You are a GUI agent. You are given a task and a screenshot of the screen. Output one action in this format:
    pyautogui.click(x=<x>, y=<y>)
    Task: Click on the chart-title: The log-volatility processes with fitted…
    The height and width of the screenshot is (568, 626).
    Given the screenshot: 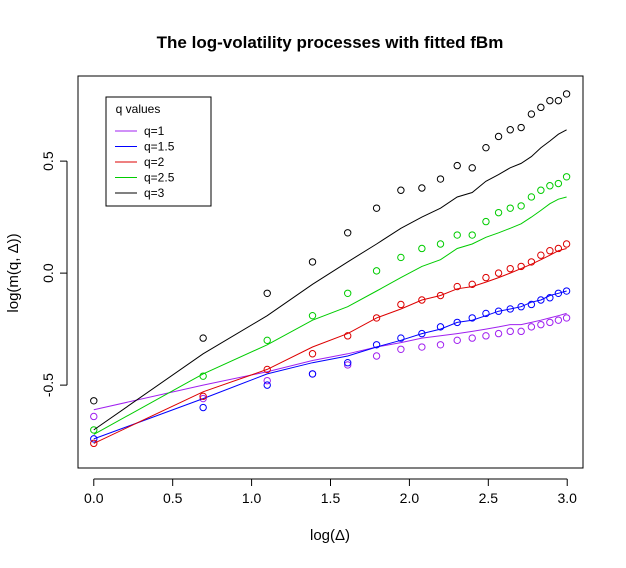 What is the action you would take?
    pyautogui.click(x=330, y=42)
    